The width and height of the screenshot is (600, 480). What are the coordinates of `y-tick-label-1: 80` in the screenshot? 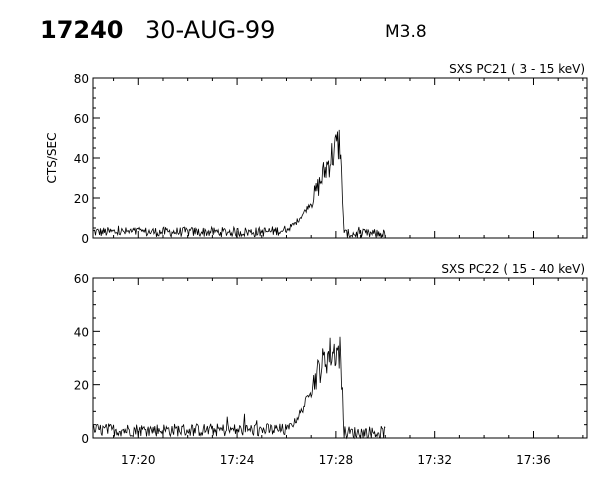 It's located at (81, 79).